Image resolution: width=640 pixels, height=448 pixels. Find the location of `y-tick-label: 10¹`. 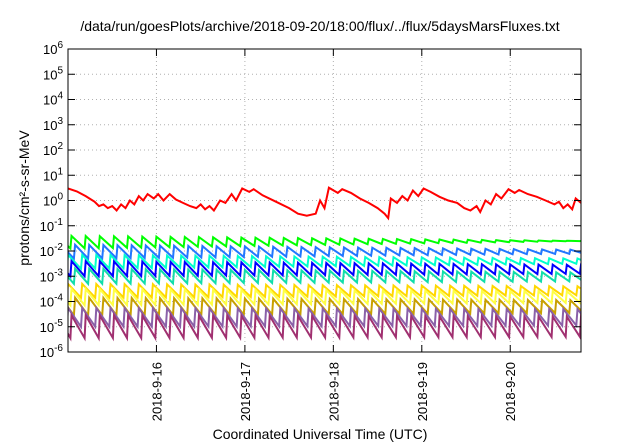

y-tick-label: 10¹ is located at coordinates (53, 174).